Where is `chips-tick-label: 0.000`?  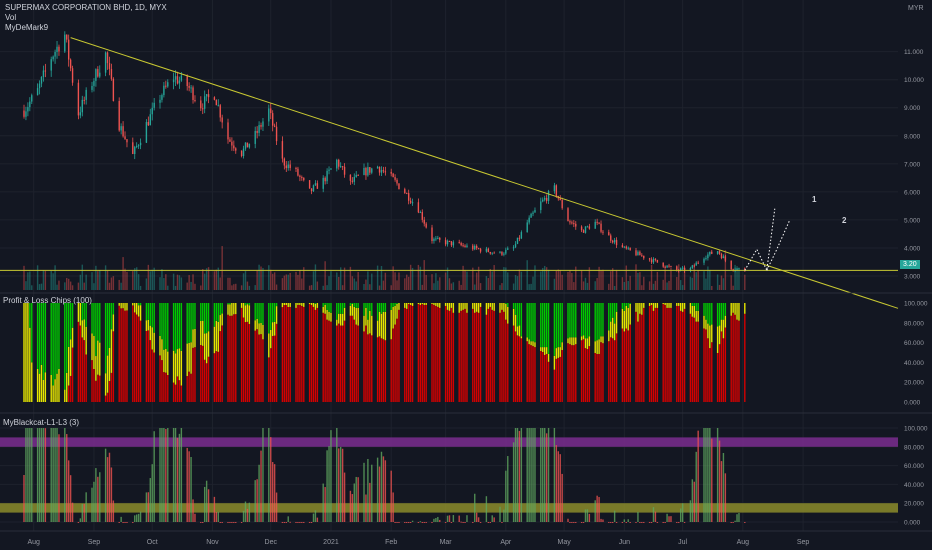 chips-tick-label: 0.000 is located at coordinates (912, 403).